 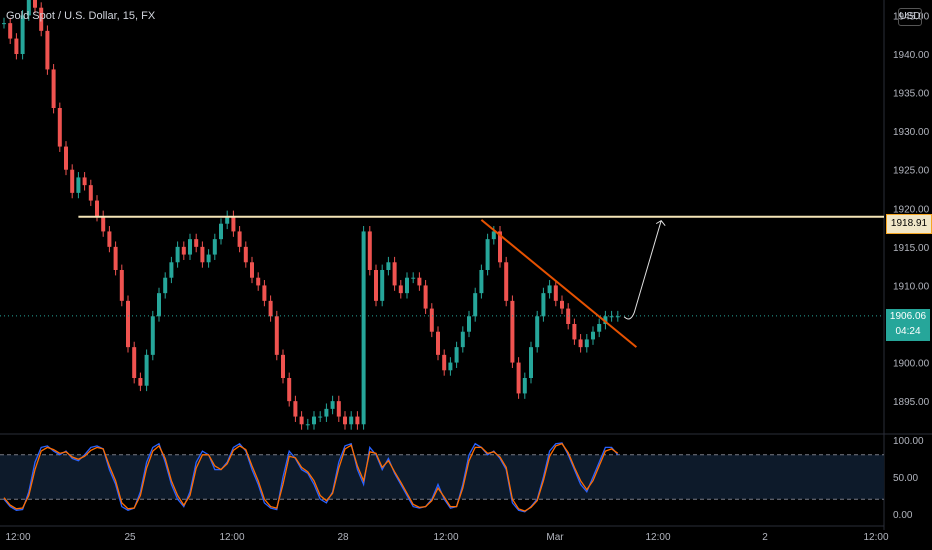 What do you see at coordinates (911, 171) in the screenshot?
I see `price-tick-label: 1925.00` at bounding box center [911, 171].